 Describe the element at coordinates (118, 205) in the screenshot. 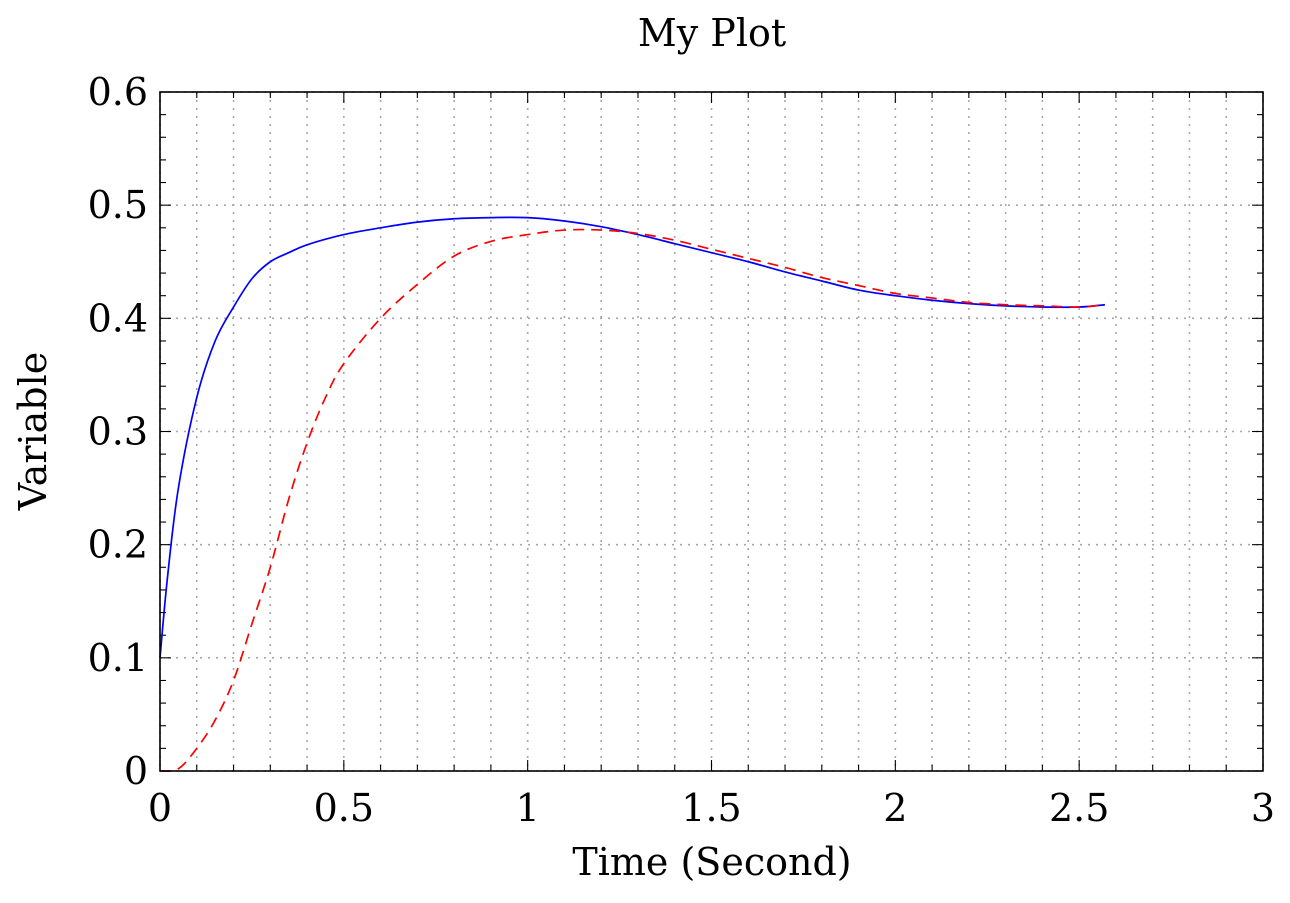

I see `y-tick-label: 0.5` at that location.